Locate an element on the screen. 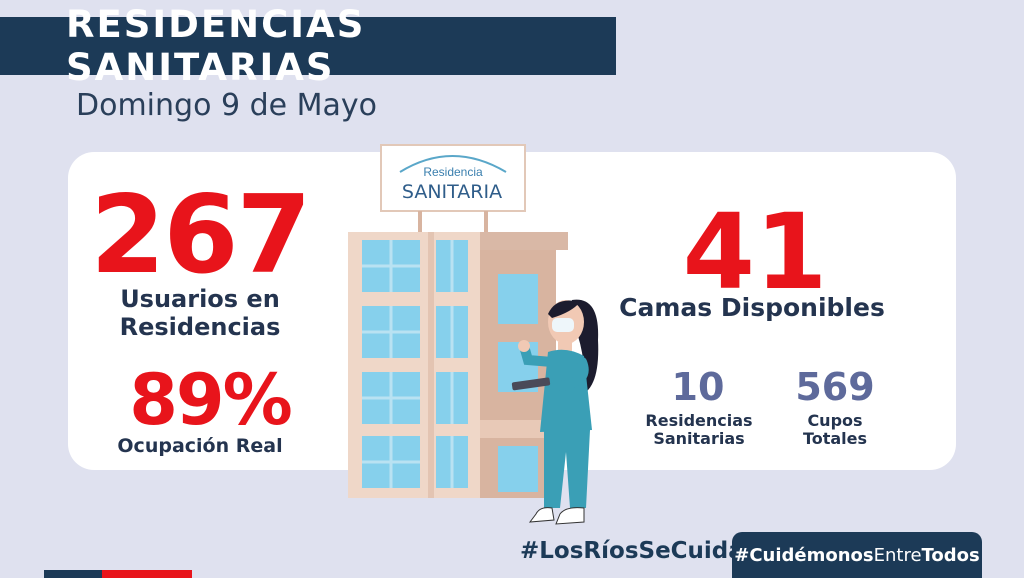 The width and height of the screenshot is (1024, 578). hashtag-cuidemonos-badge: #Cuidémonos Entre Todos is located at coordinates (857, 555).